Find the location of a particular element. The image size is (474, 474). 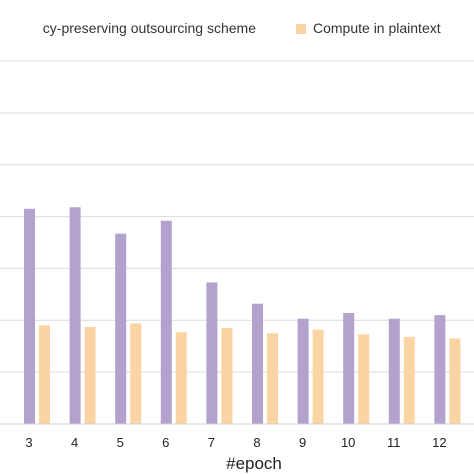

x-tick-label: 4 is located at coordinates (74, 442).